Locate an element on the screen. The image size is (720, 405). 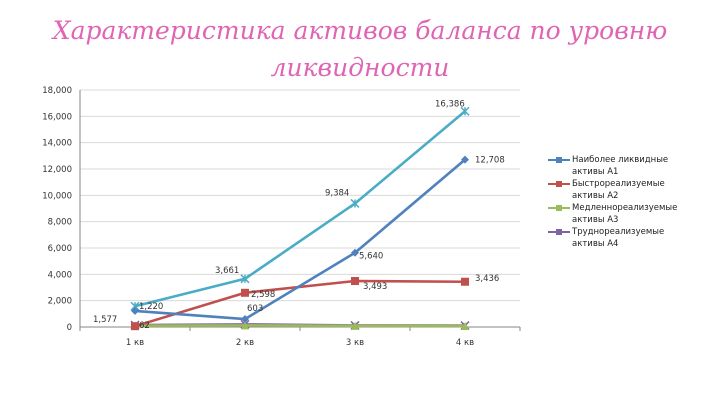
x-tick-label: 4 кв is located at coordinates (465, 343).